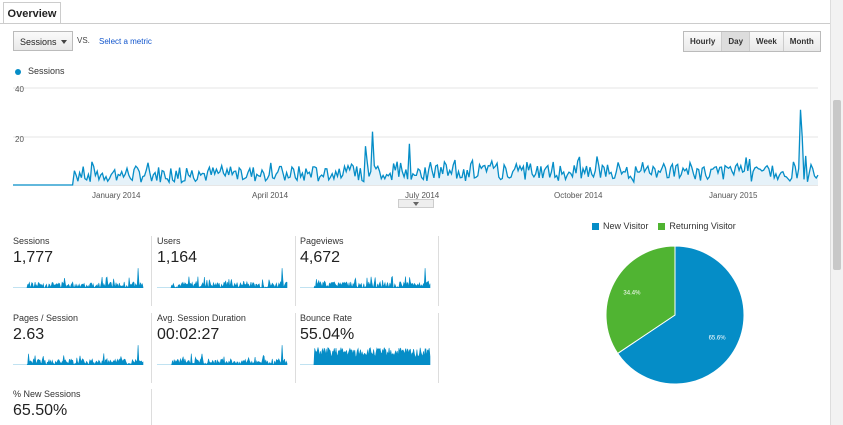  I want to click on metric-select: Sessions, so click(43, 41).